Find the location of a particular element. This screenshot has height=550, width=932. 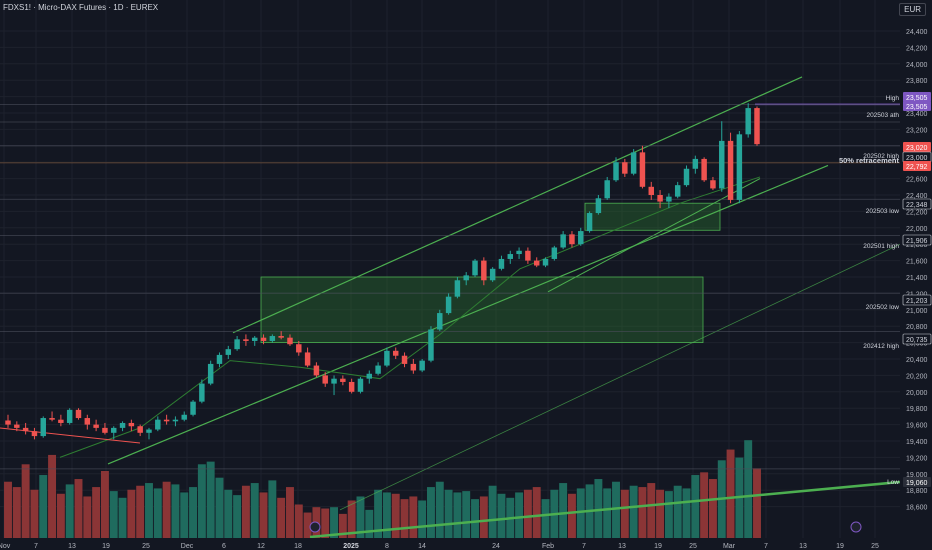

price-tick-label: 20,800 is located at coordinates (917, 327).